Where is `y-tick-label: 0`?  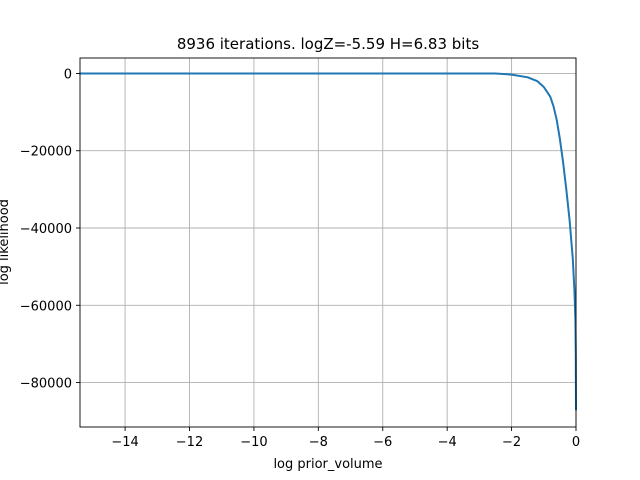
y-tick-label: 0 is located at coordinates (68, 74).